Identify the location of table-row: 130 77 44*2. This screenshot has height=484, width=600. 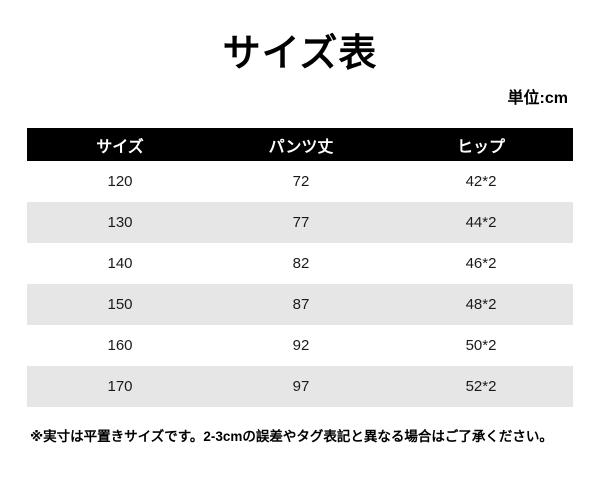
(300, 222).